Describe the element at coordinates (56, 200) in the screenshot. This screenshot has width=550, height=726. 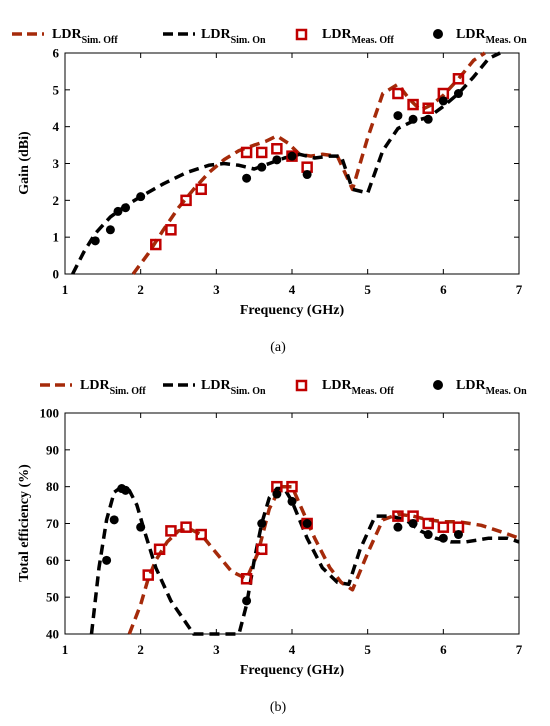
I see `y-tick-label-a: 2` at that location.